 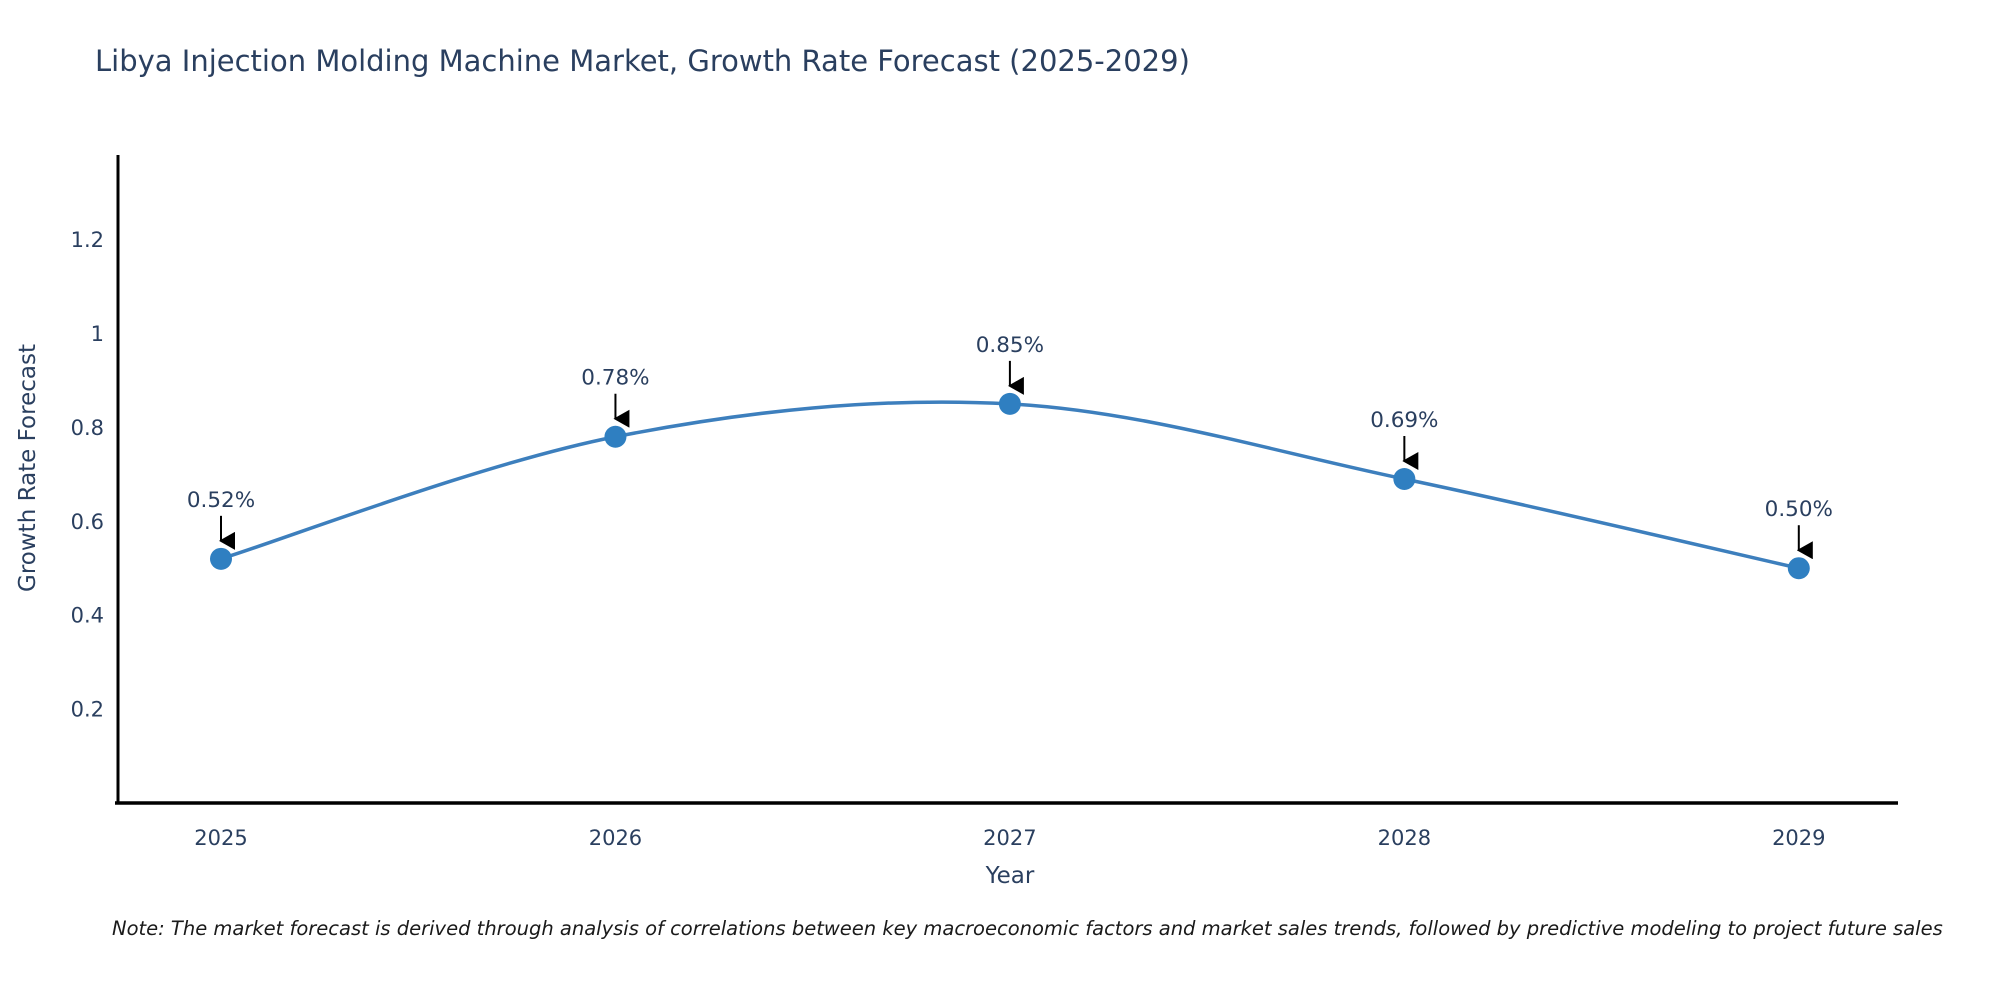 I want to click on y-tick-label: 0.6, so click(x=87, y=522).